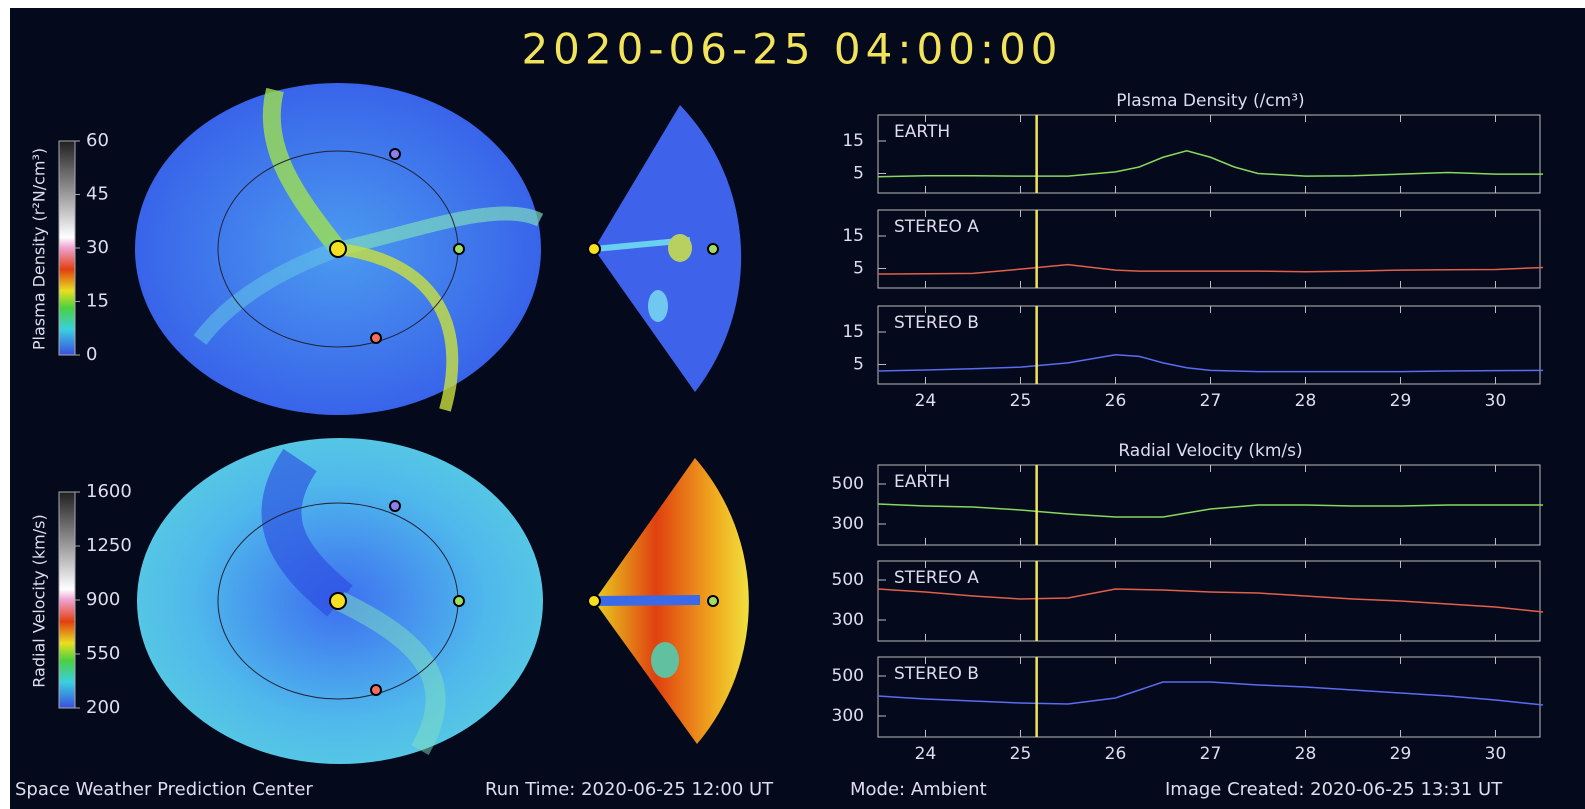 The height and width of the screenshot is (809, 1585). I want to click on colorbar-tick-label: 900, so click(103, 599).